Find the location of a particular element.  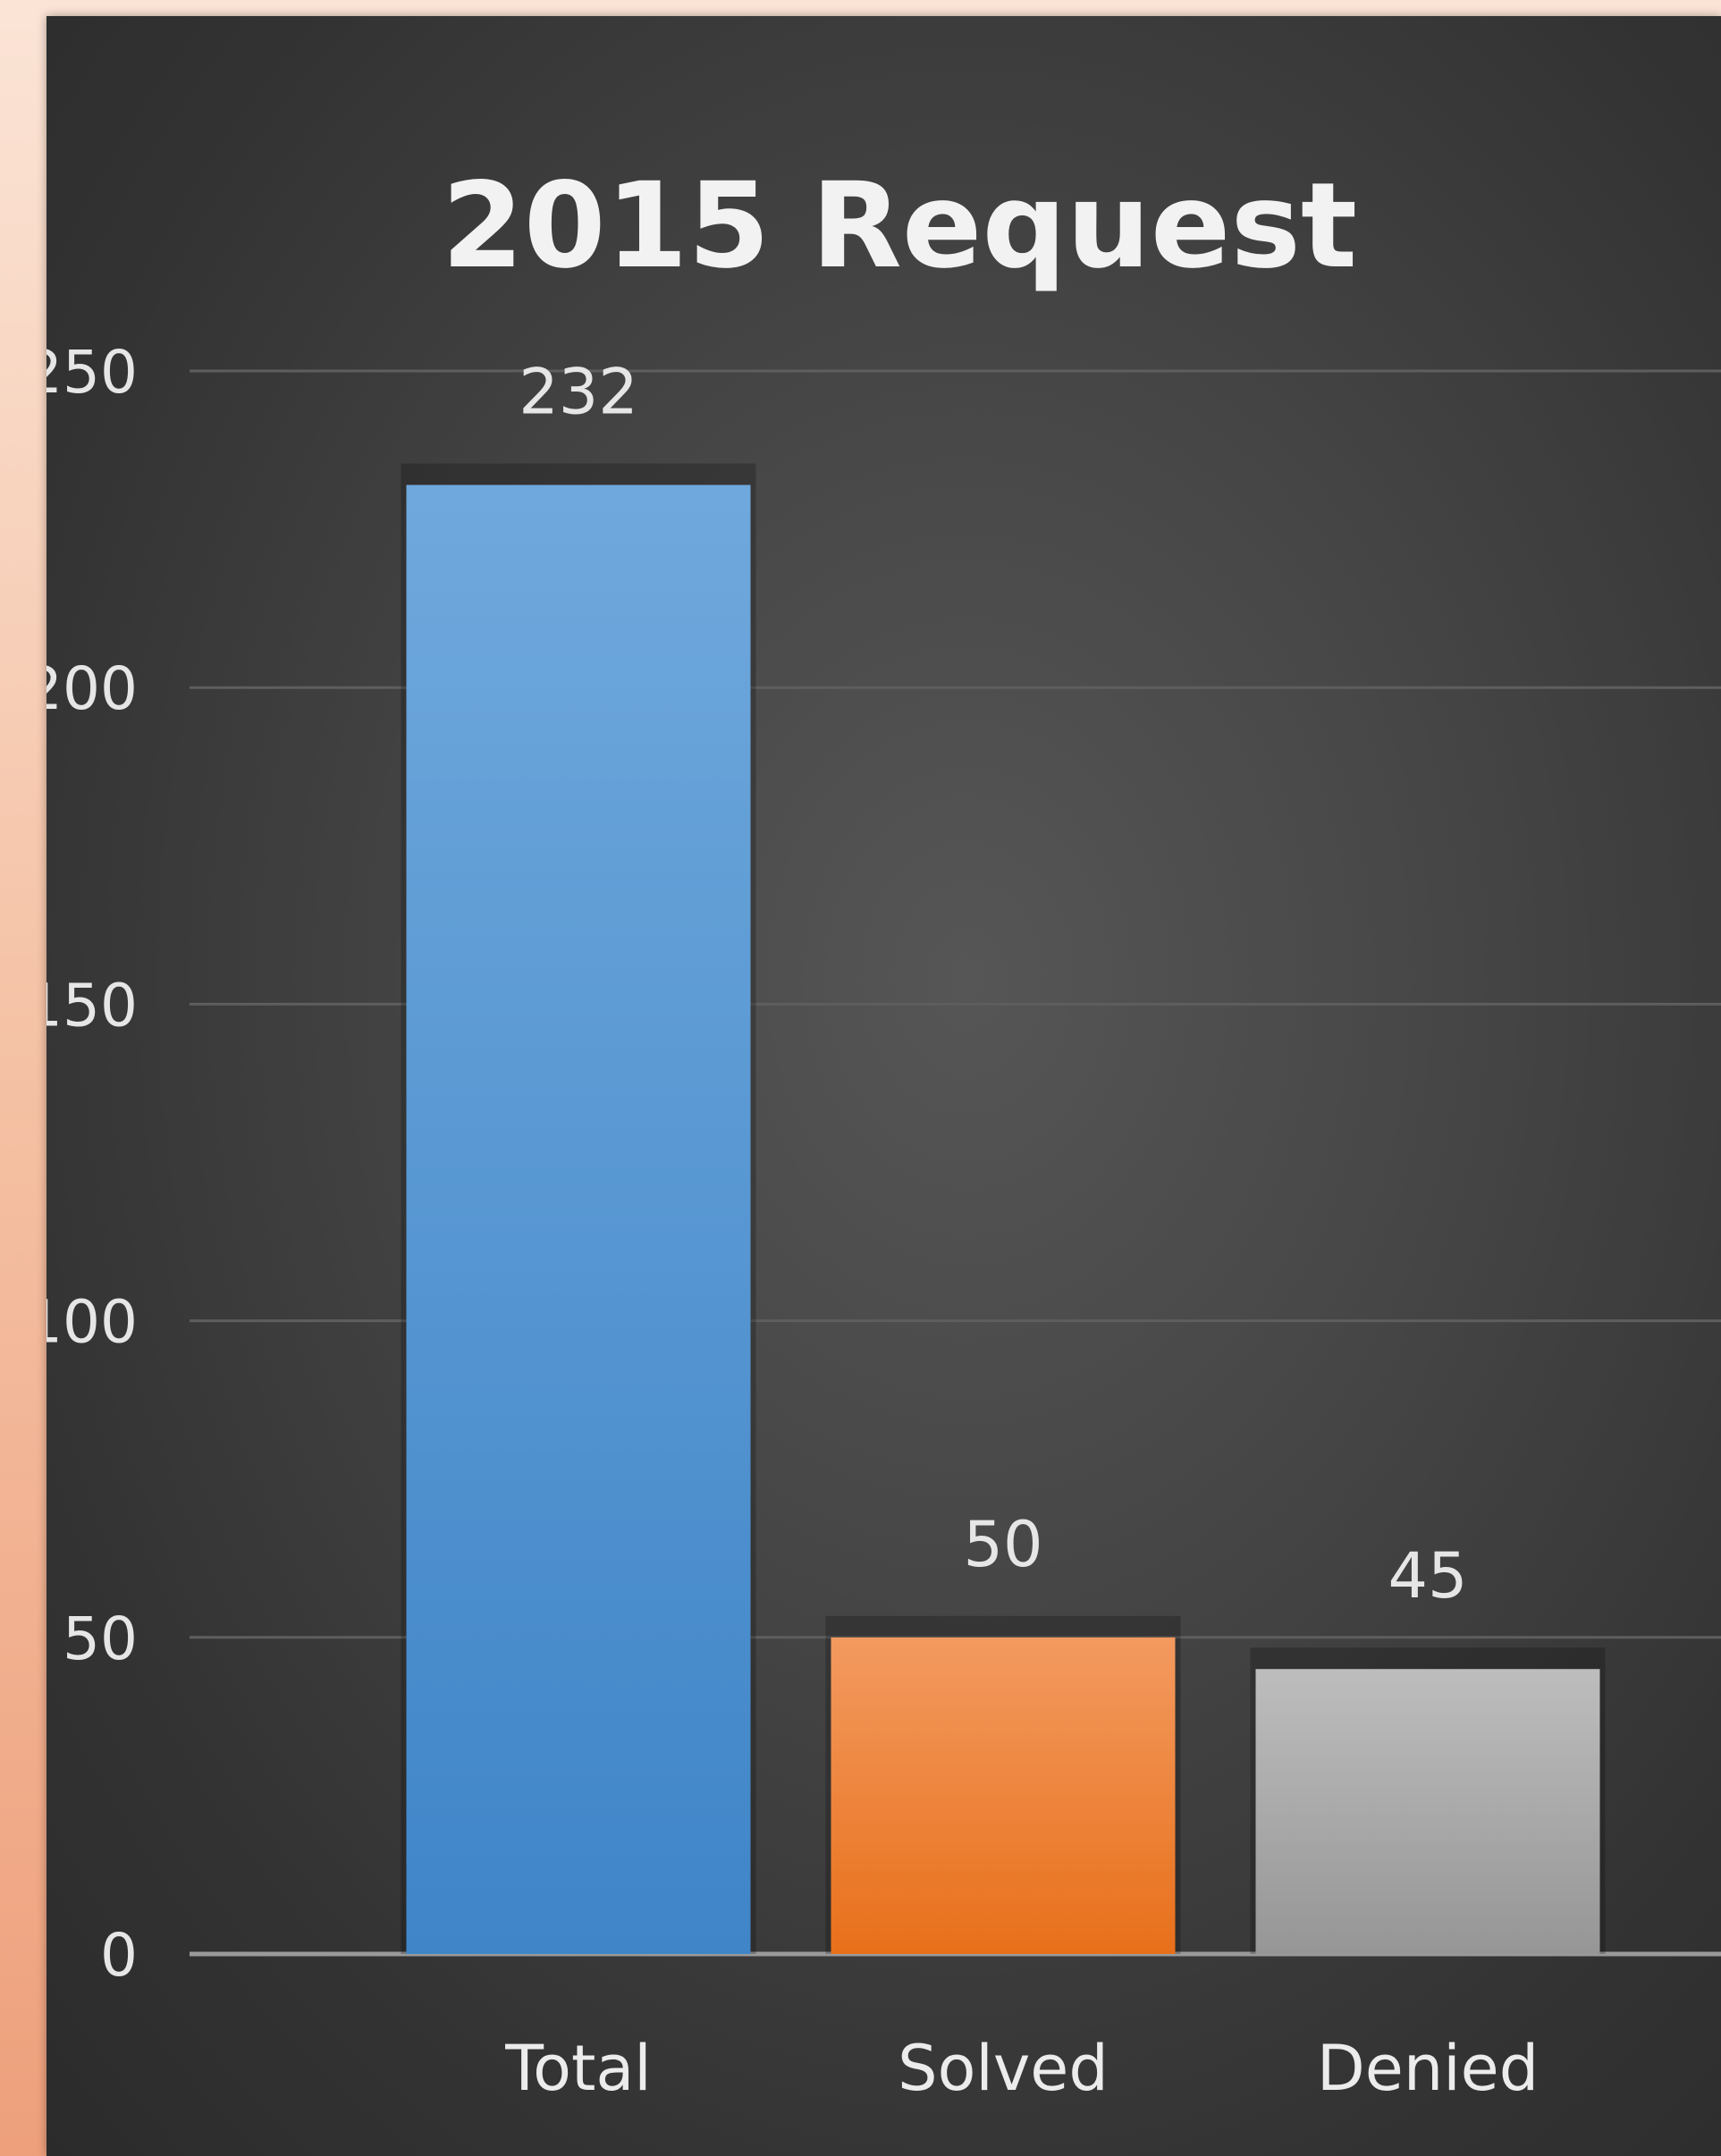

x-tick-label-solved: Solved is located at coordinates (1003, 2068).